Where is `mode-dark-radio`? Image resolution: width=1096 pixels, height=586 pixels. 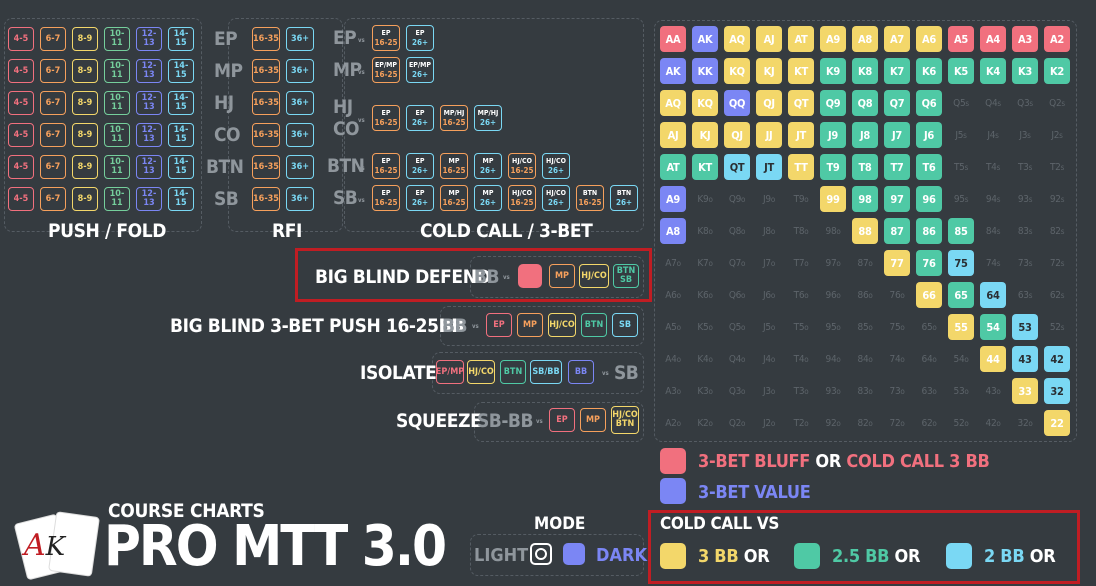
mode-dark-radio is located at coordinates (574, 554).